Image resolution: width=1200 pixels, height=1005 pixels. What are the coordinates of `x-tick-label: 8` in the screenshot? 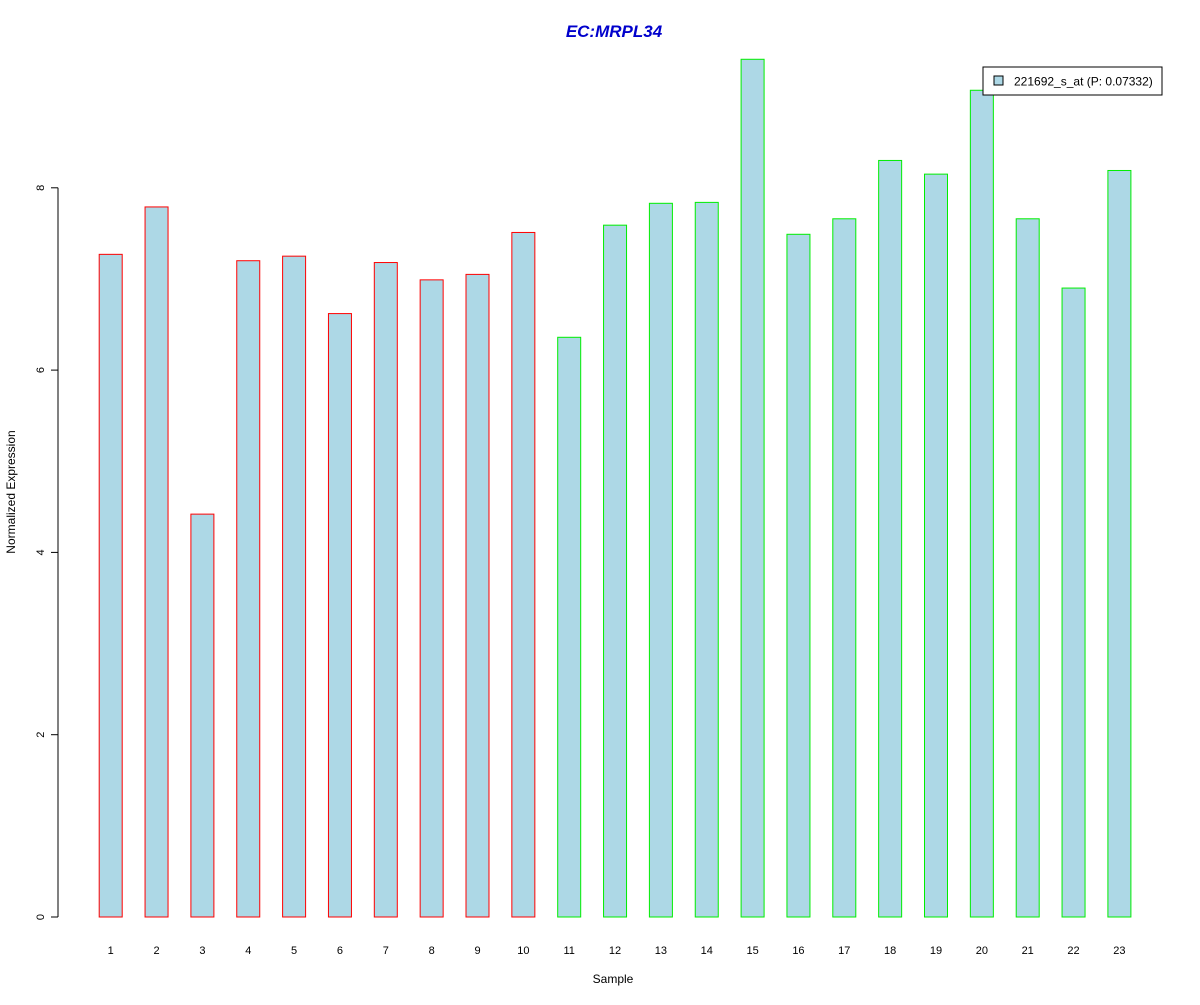 It's located at (432, 951).